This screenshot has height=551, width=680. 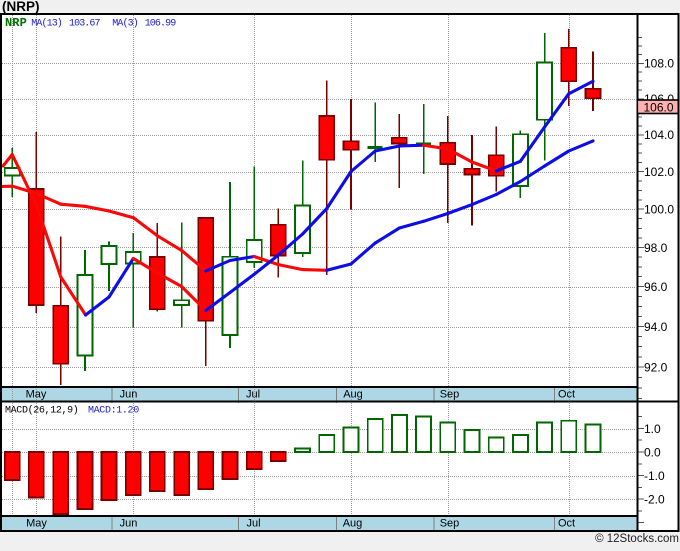 I want to click on svg-text: 98.0, so click(x=656, y=248).